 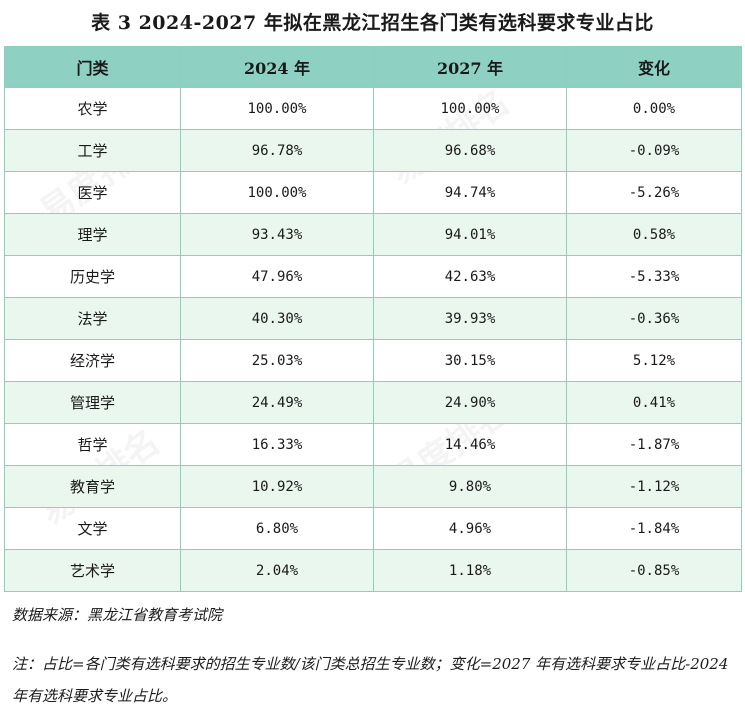 What do you see at coordinates (92, 108) in the screenshot?
I see `category-cell: 农学` at bounding box center [92, 108].